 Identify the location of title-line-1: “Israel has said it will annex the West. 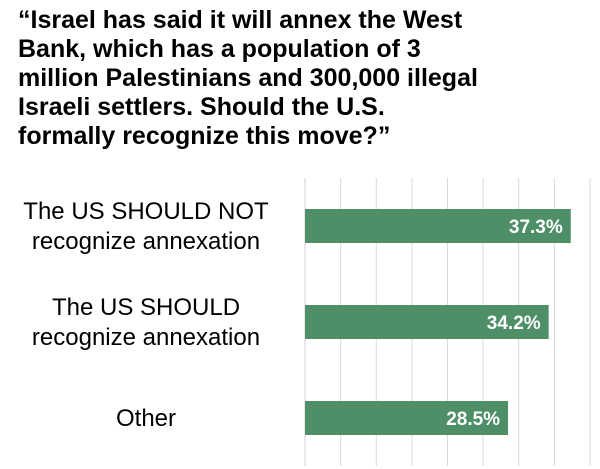
(240, 20).